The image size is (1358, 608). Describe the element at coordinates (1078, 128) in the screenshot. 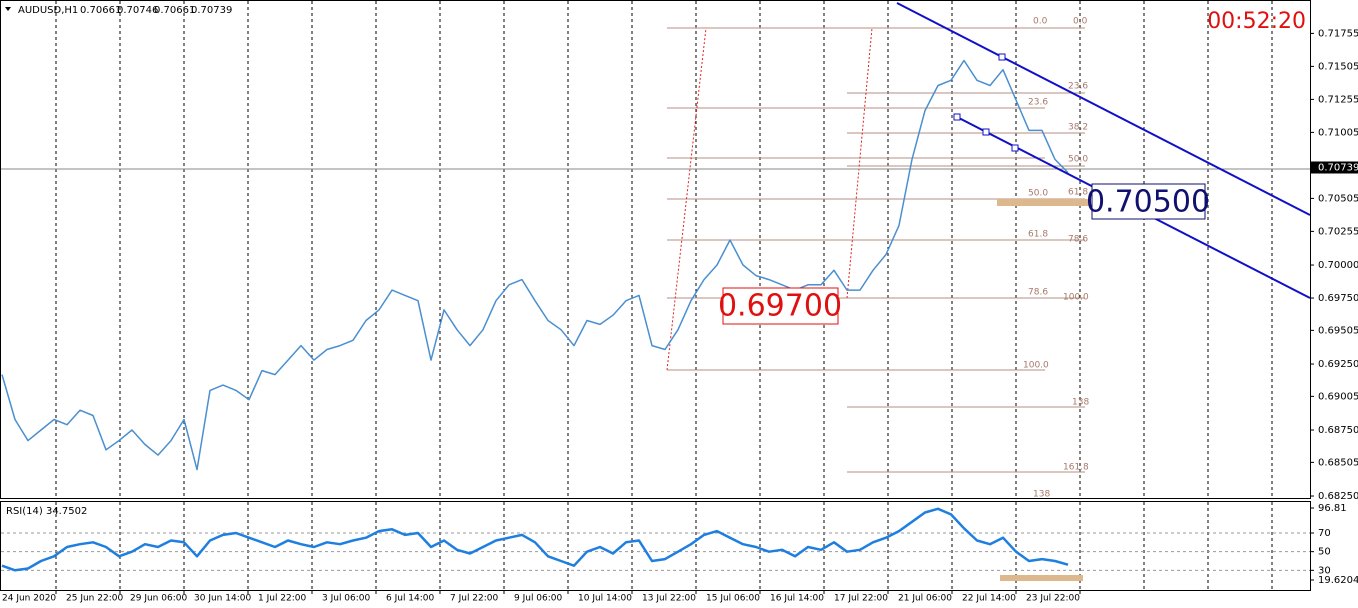

I see `fib-label: 38.2` at that location.